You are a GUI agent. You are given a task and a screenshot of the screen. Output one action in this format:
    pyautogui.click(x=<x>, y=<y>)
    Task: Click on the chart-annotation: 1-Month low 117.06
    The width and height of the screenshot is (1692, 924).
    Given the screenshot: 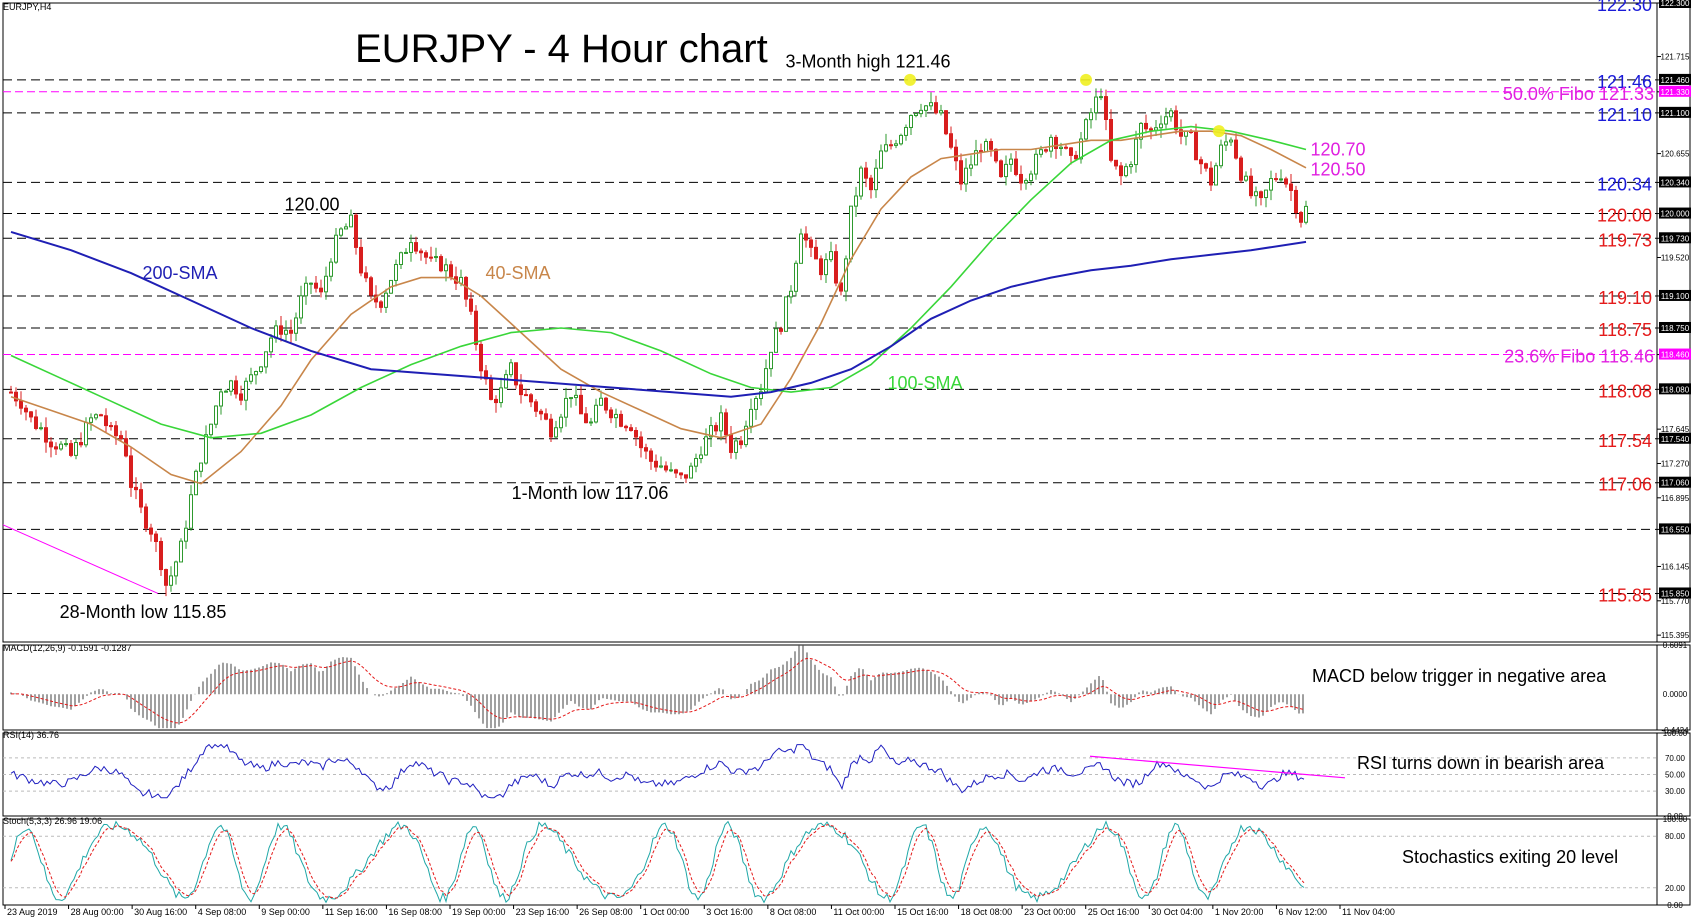 What is the action you would take?
    pyautogui.click(x=590, y=493)
    